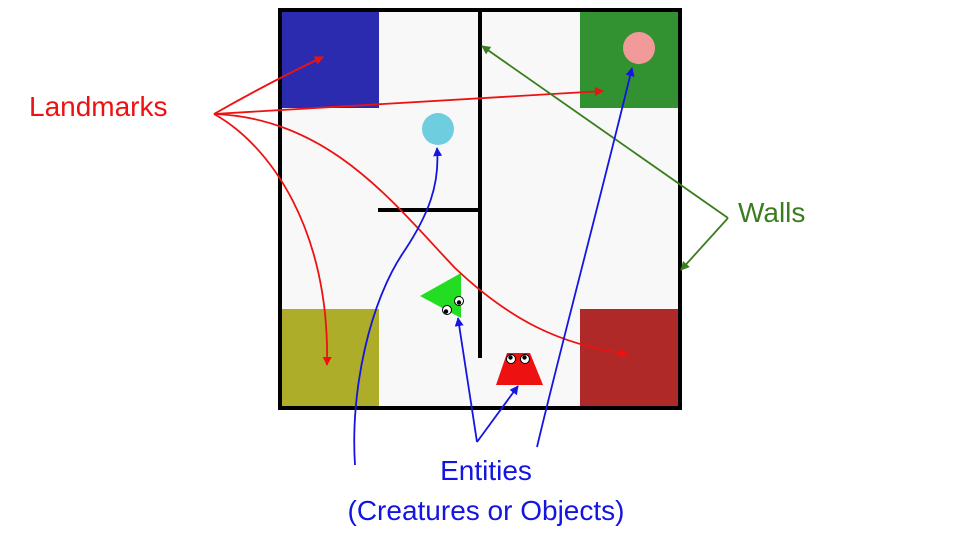  I want to click on arrow-to-olive-landmark, so click(272, 239).